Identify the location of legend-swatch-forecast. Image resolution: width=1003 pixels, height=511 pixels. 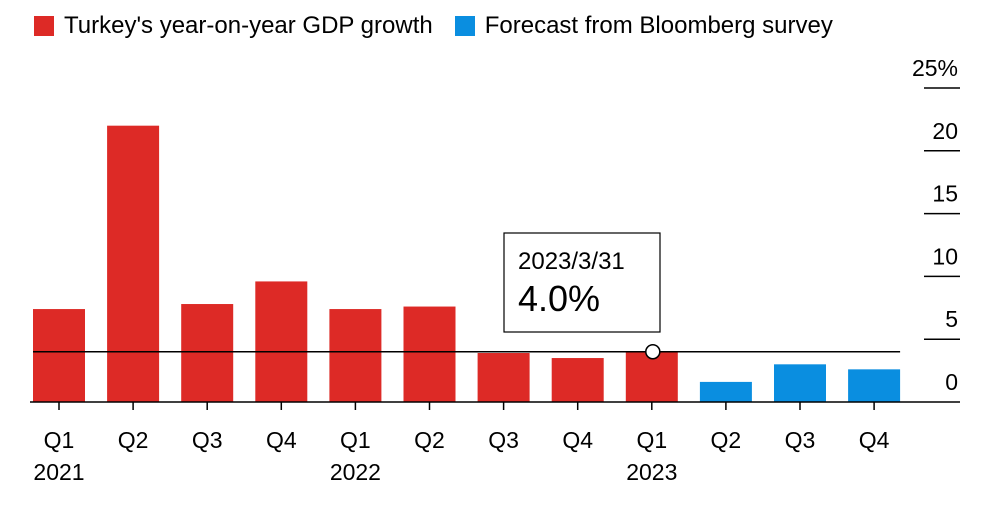
(464, 26).